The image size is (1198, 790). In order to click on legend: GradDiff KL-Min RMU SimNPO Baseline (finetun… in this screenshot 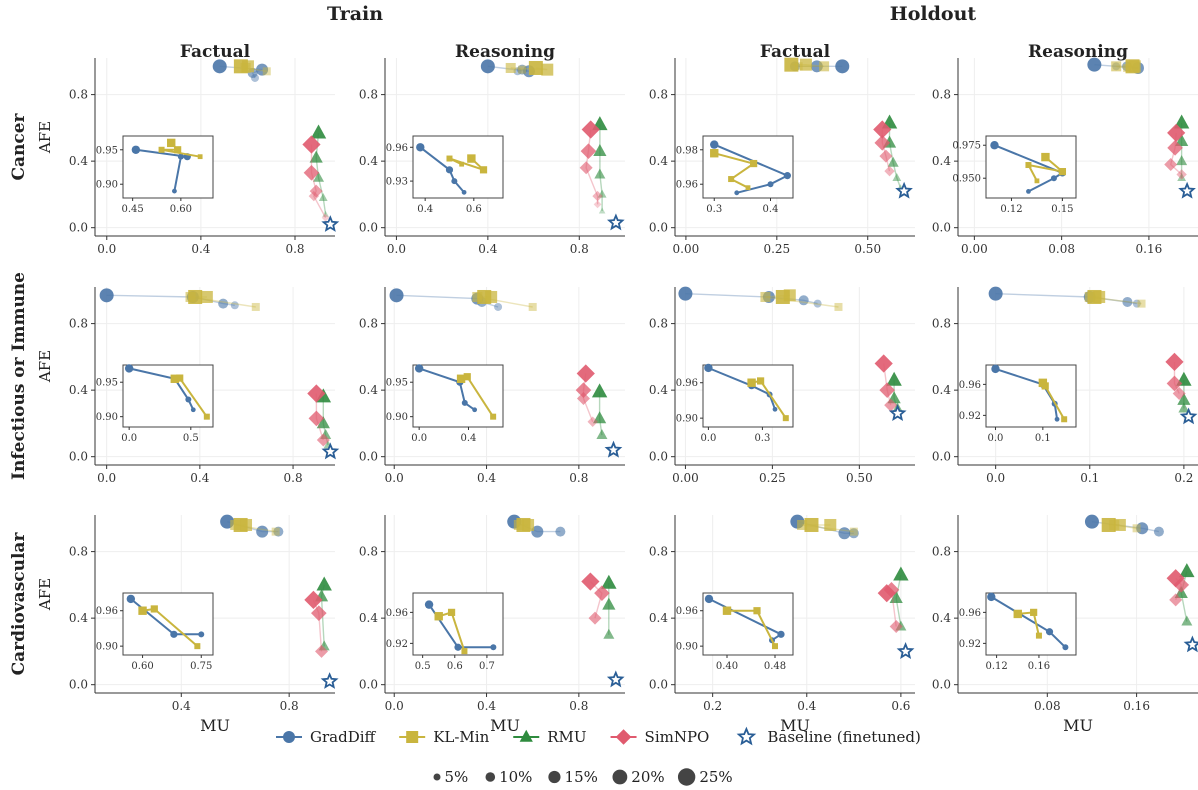, I will do `click(598, 756)`.